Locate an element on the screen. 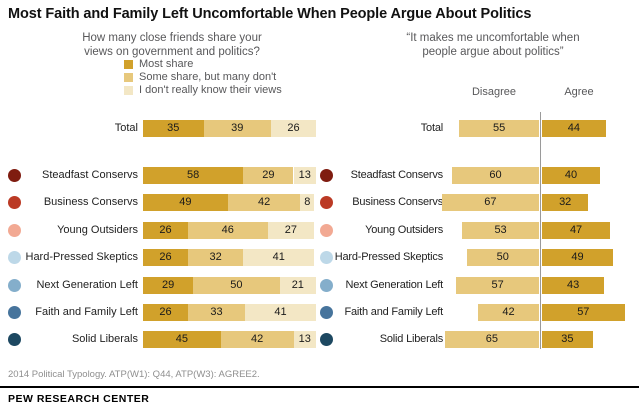  right-subtitle-line1: “It makes me uncomfortable when is located at coordinates (493, 38).